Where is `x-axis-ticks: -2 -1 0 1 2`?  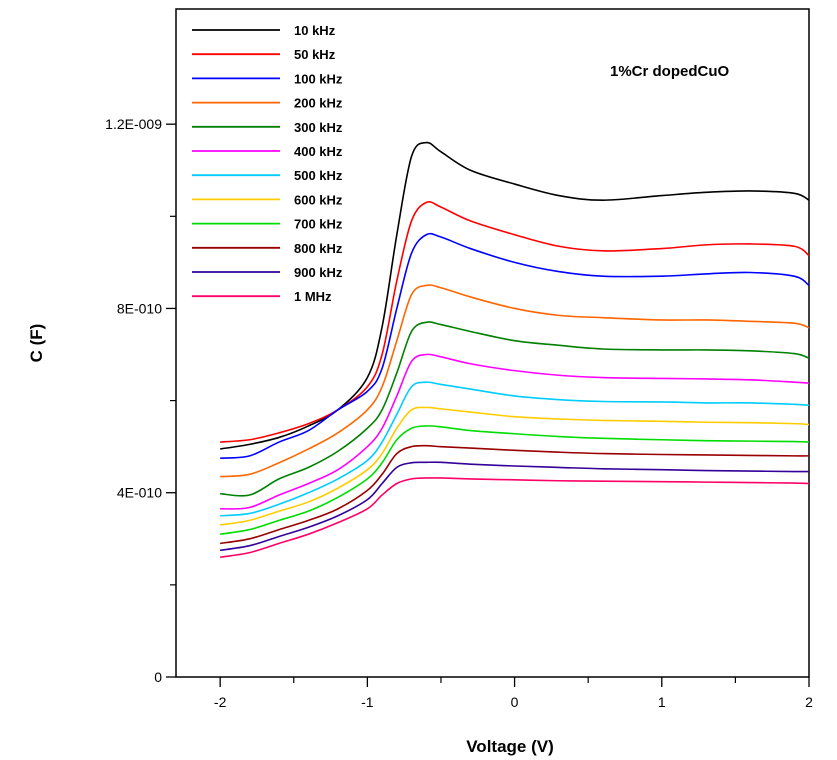 x-axis-ticks: -2 -1 0 1 2 is located at coordinates (513, 693).